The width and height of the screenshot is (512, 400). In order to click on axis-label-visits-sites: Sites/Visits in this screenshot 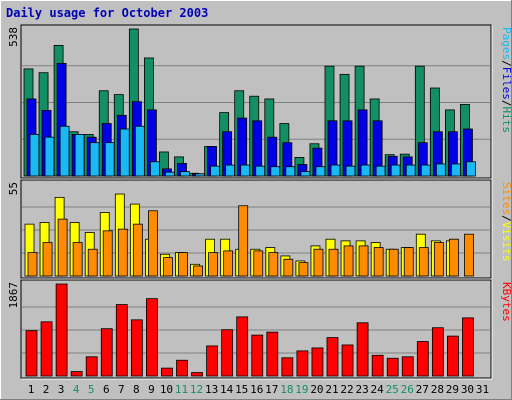, I will do `click(506, 222)`.